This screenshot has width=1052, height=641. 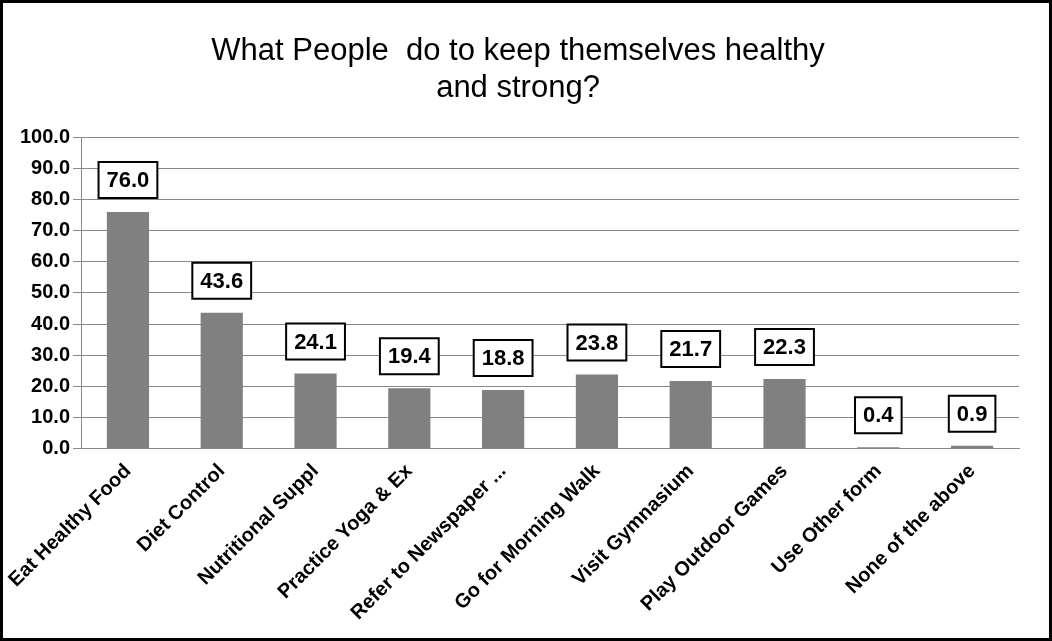 I want to click on data-label: 18.8, so click(x=503, y=358).